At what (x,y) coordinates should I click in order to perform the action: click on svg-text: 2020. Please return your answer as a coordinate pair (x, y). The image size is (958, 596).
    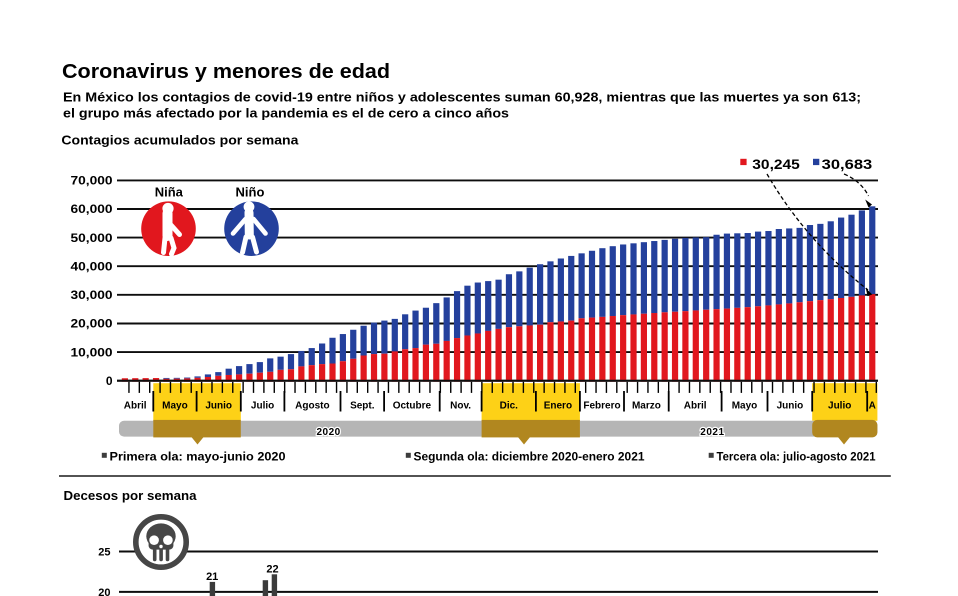
    Looking at the image, I should click on (328, 432).